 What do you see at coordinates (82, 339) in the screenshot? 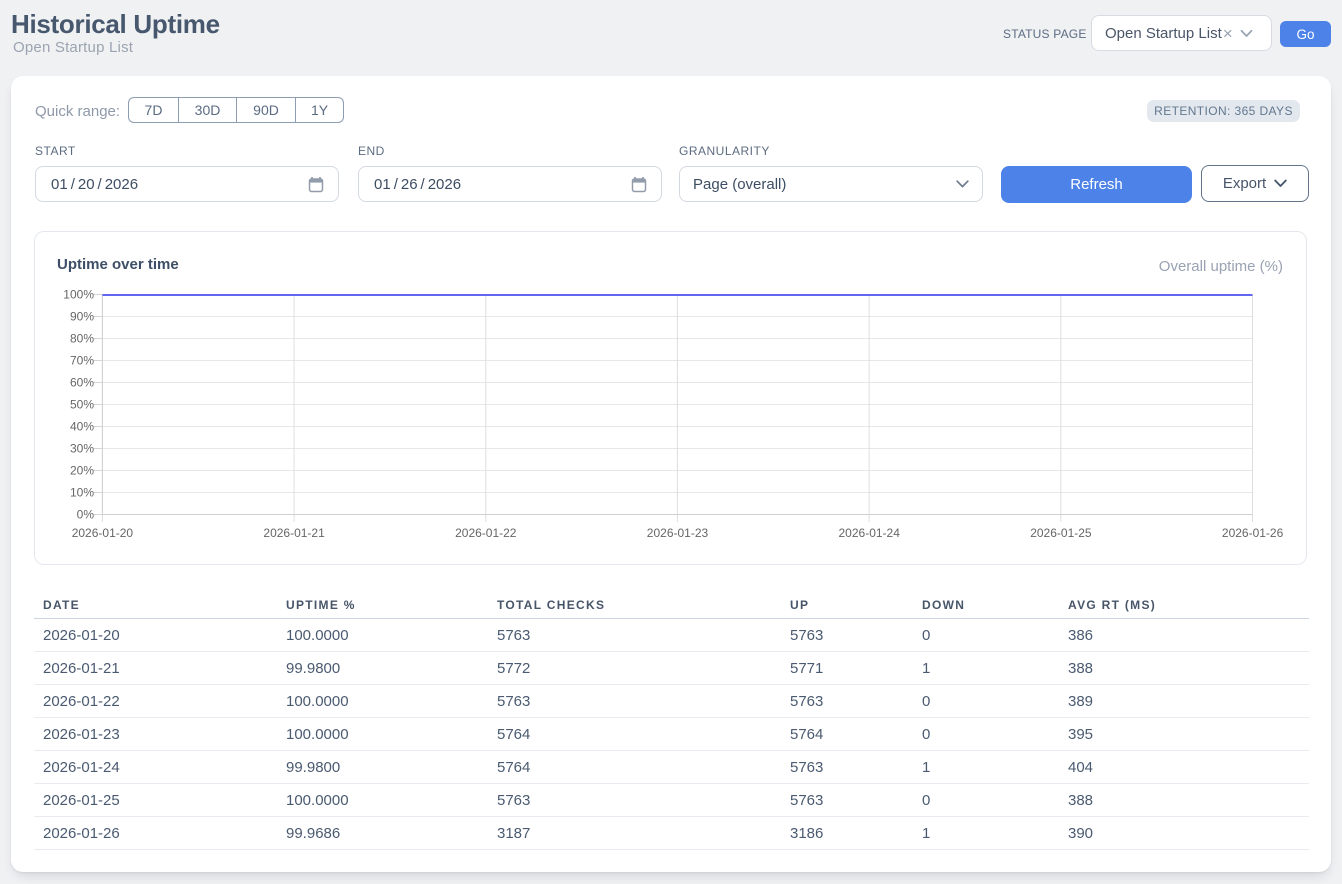
I see `svg-text: 80%` at bounding box center [82, 339].